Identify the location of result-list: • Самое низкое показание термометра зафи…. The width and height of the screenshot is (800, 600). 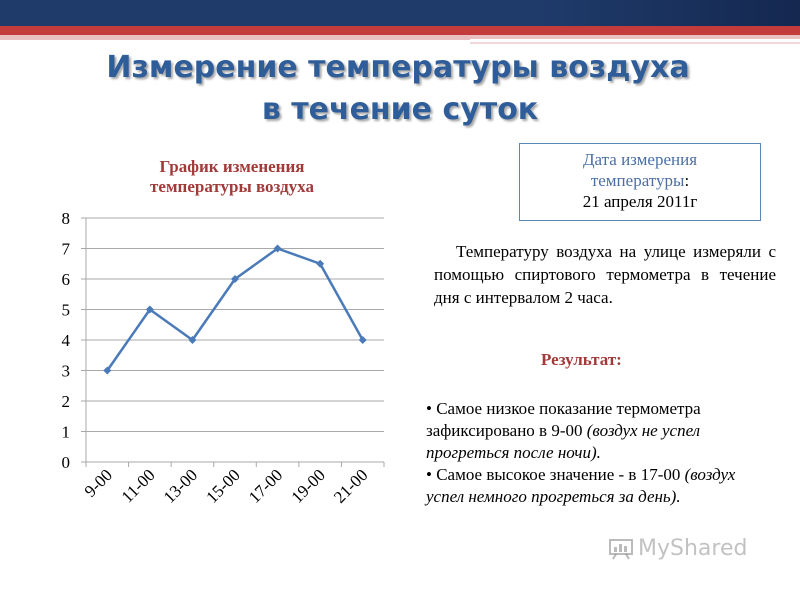
(596, 453).